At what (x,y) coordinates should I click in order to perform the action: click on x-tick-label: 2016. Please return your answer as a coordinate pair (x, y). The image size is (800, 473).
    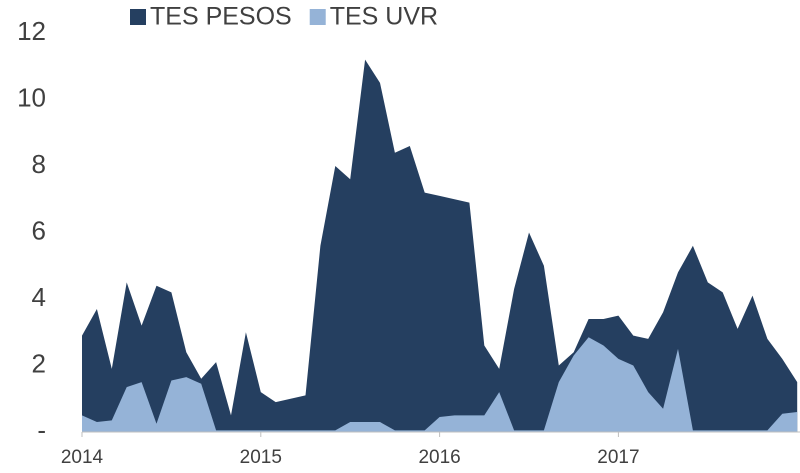
    Looking at the image, I should click on (439, 457).